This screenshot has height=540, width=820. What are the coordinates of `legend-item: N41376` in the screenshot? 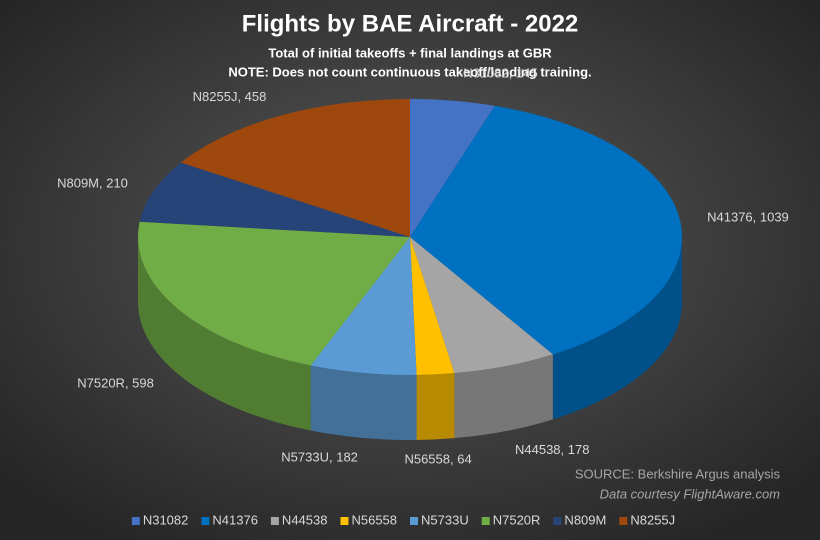 It's located at (229, 519).